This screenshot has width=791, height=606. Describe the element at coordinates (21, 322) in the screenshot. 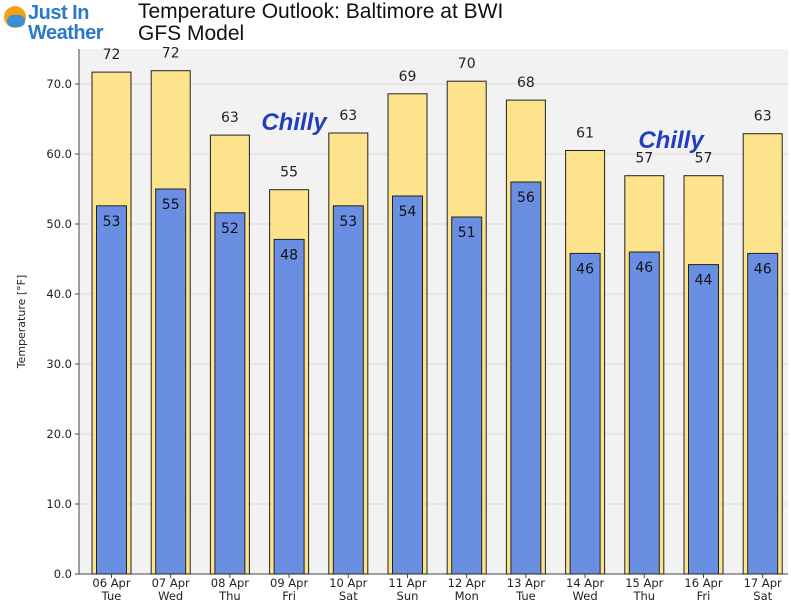

I see `y-axis-label: Temperature [°F]` at that location.